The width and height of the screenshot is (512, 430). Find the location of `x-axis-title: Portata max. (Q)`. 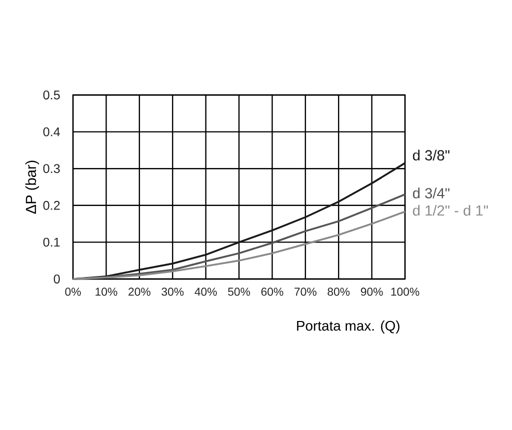

x-axis-title: Portata max. (Q) is located at coordinates (348, 327).